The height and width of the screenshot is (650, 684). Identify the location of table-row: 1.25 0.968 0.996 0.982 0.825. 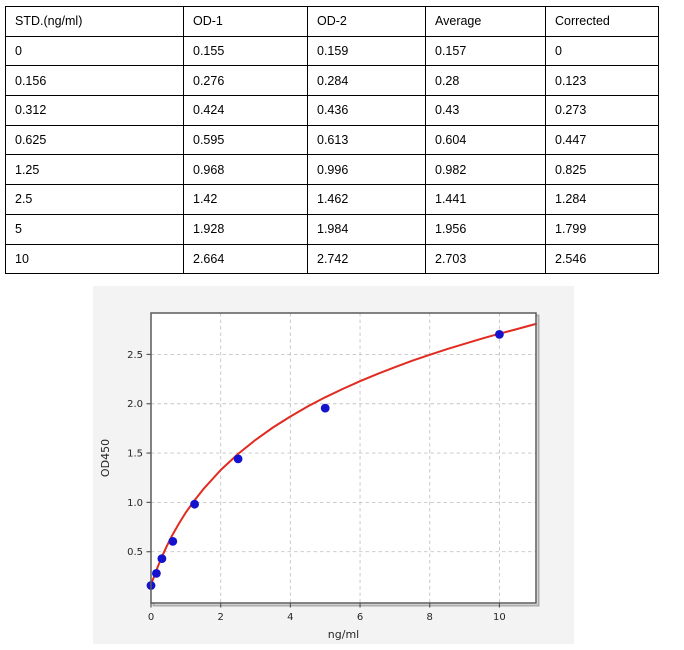
(332, 170).